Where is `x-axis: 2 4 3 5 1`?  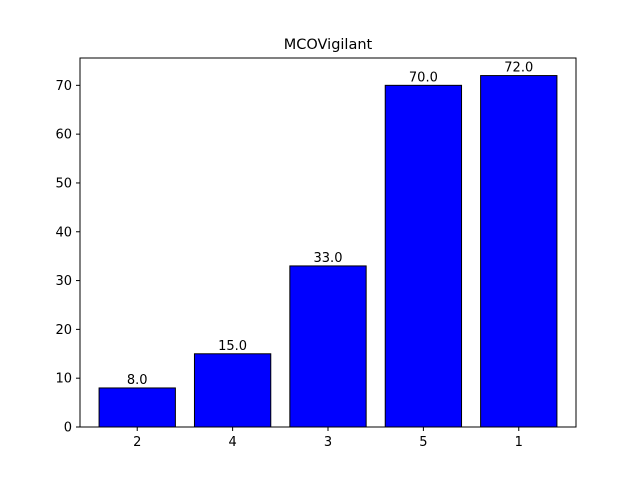
x-axis: 2 4 3 5 1 is located at coordinates (328, 438).